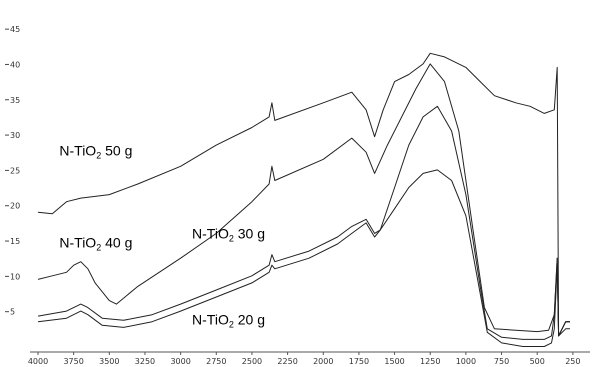 The image size is (597, 367). What do you see at coordinates (15, 206) in the screenshot?
I see `y-tick-label: 20` at bounding box center [15, 206].